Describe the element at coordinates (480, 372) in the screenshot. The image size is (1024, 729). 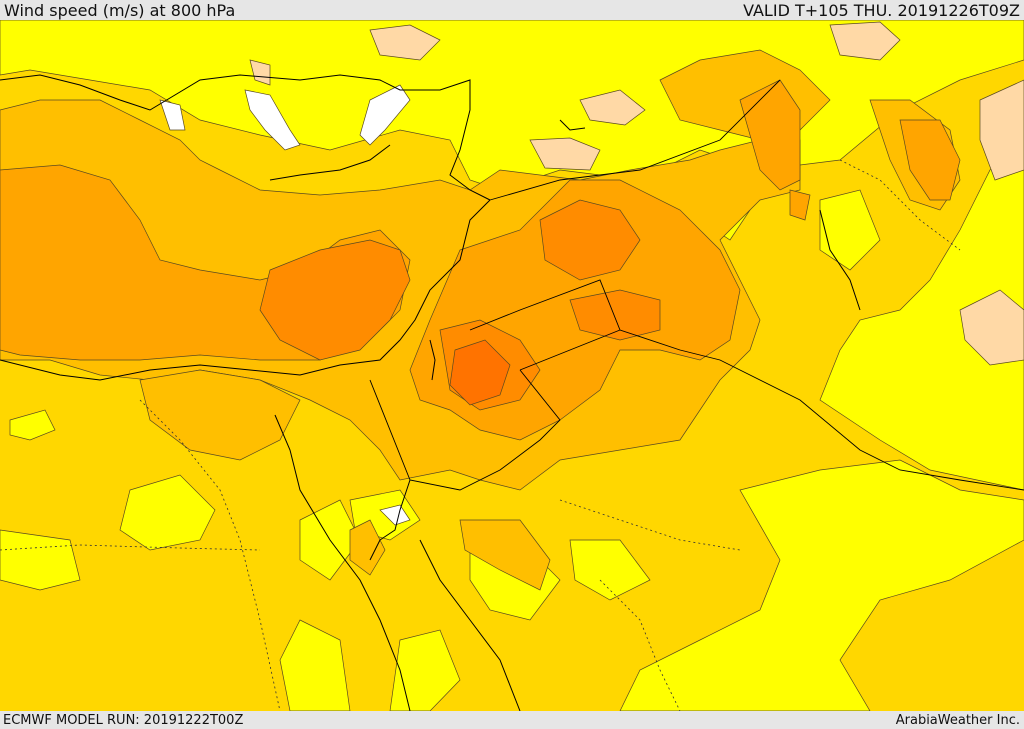
I see `deep-orange-core` at that location.